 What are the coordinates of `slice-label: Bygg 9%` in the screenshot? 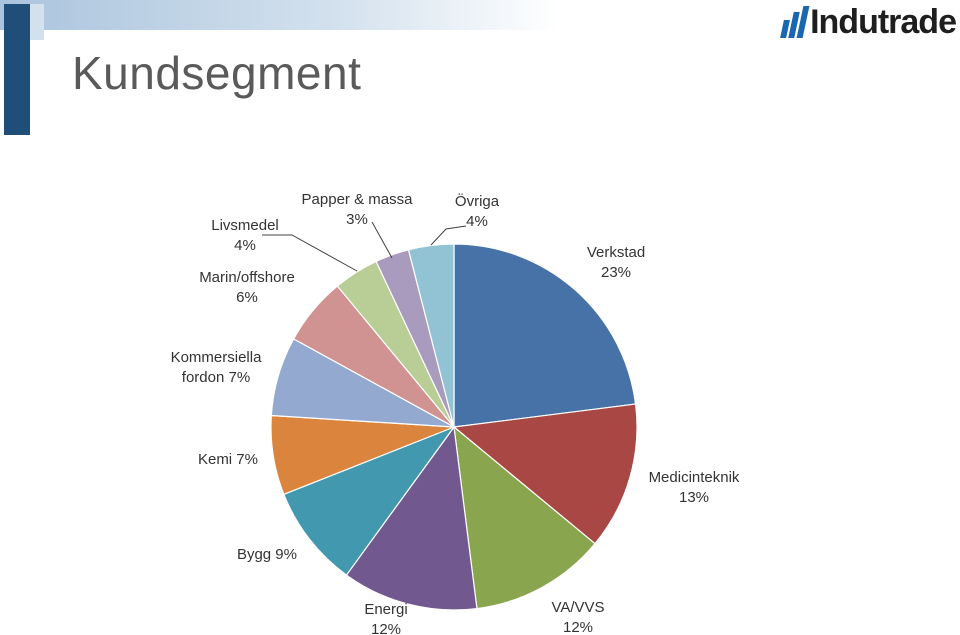 It's located at (267, 554).